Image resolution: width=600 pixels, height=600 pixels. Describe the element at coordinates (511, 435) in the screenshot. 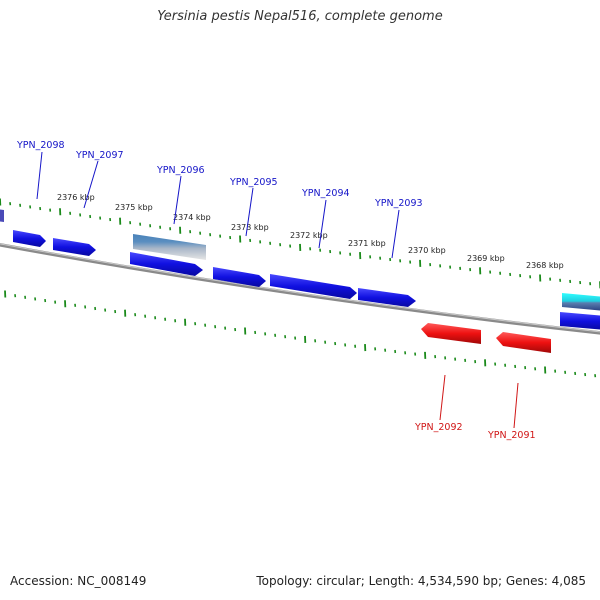

I see `gene-label: YPN_2091` at that location.